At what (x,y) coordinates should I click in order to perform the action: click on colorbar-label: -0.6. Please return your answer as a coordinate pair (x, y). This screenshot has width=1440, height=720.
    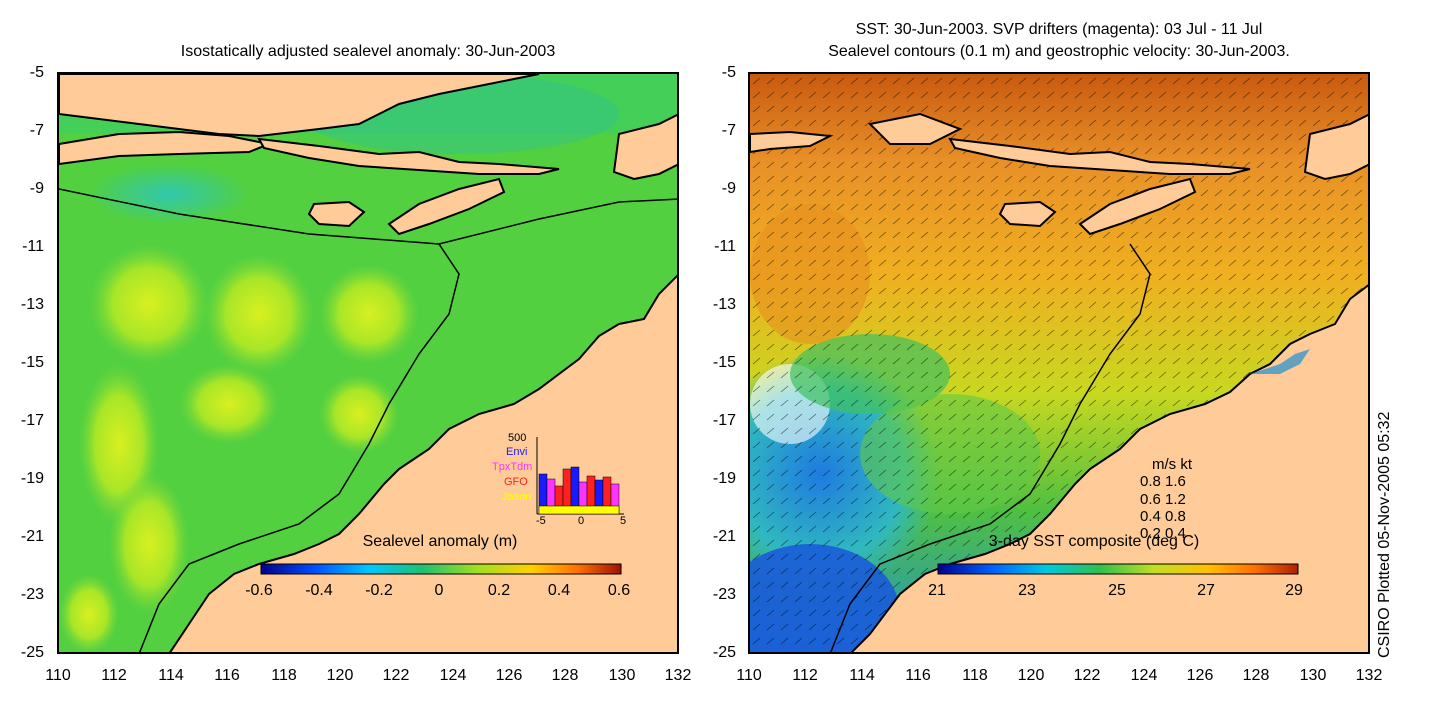
    Looking at the image, I should click on (259, 590).